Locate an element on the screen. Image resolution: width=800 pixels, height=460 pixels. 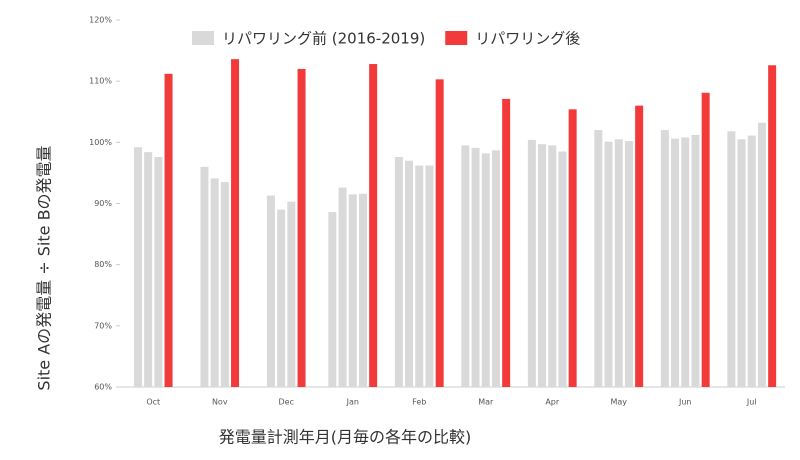
x-tick-label: Dec is located at coordinates (286, 402).